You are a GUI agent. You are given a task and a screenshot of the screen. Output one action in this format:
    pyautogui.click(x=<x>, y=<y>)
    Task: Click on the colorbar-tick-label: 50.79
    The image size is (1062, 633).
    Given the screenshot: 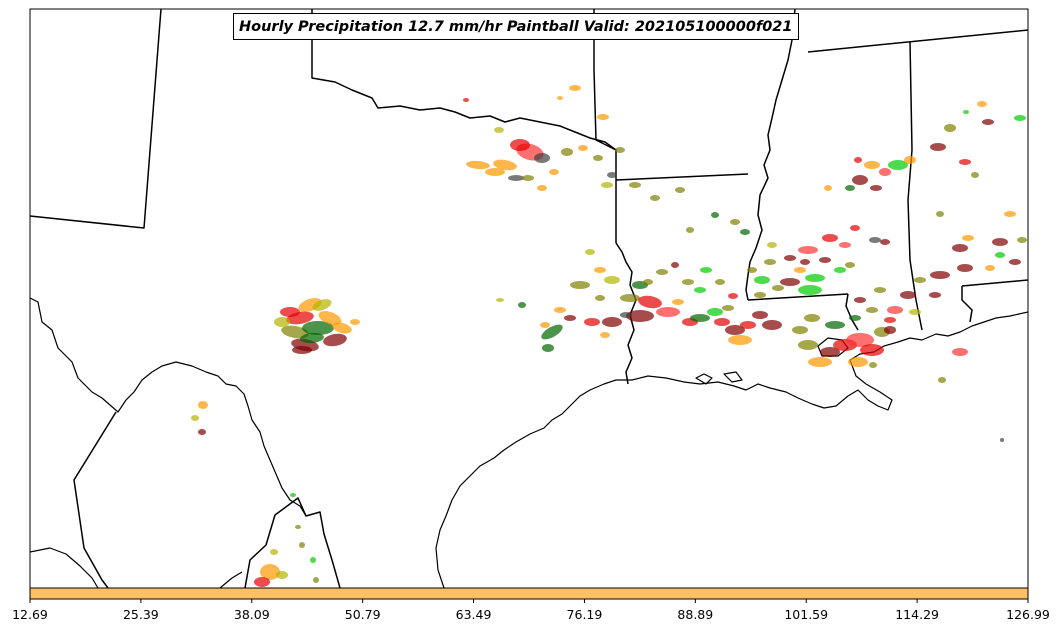 What is the action you would take?
    pyautogui.click(x=362, y=614)
    